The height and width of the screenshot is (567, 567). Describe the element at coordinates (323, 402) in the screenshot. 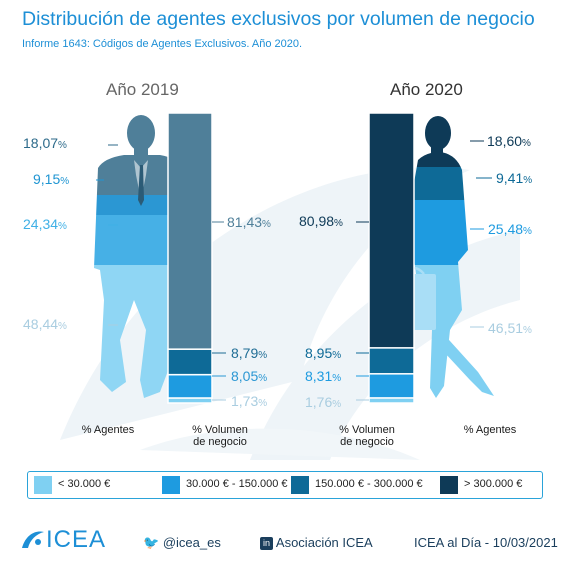

I see `label-2020-volumen-lt30k: 1,76%` at that location.